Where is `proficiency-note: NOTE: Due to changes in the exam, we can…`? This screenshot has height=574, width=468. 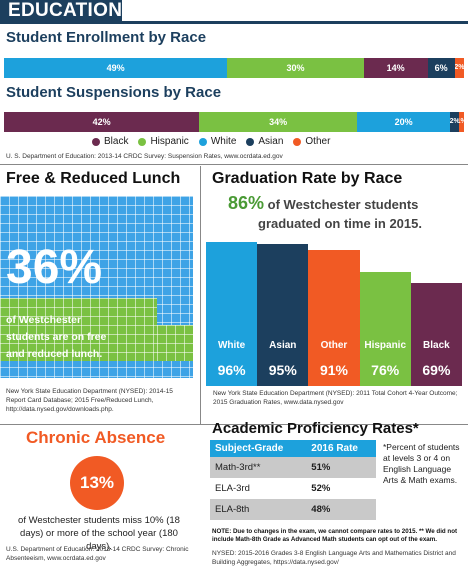 proficiency-note: NOTE: Due to changes in the exam, we can… is located at coordinates (335, 536).